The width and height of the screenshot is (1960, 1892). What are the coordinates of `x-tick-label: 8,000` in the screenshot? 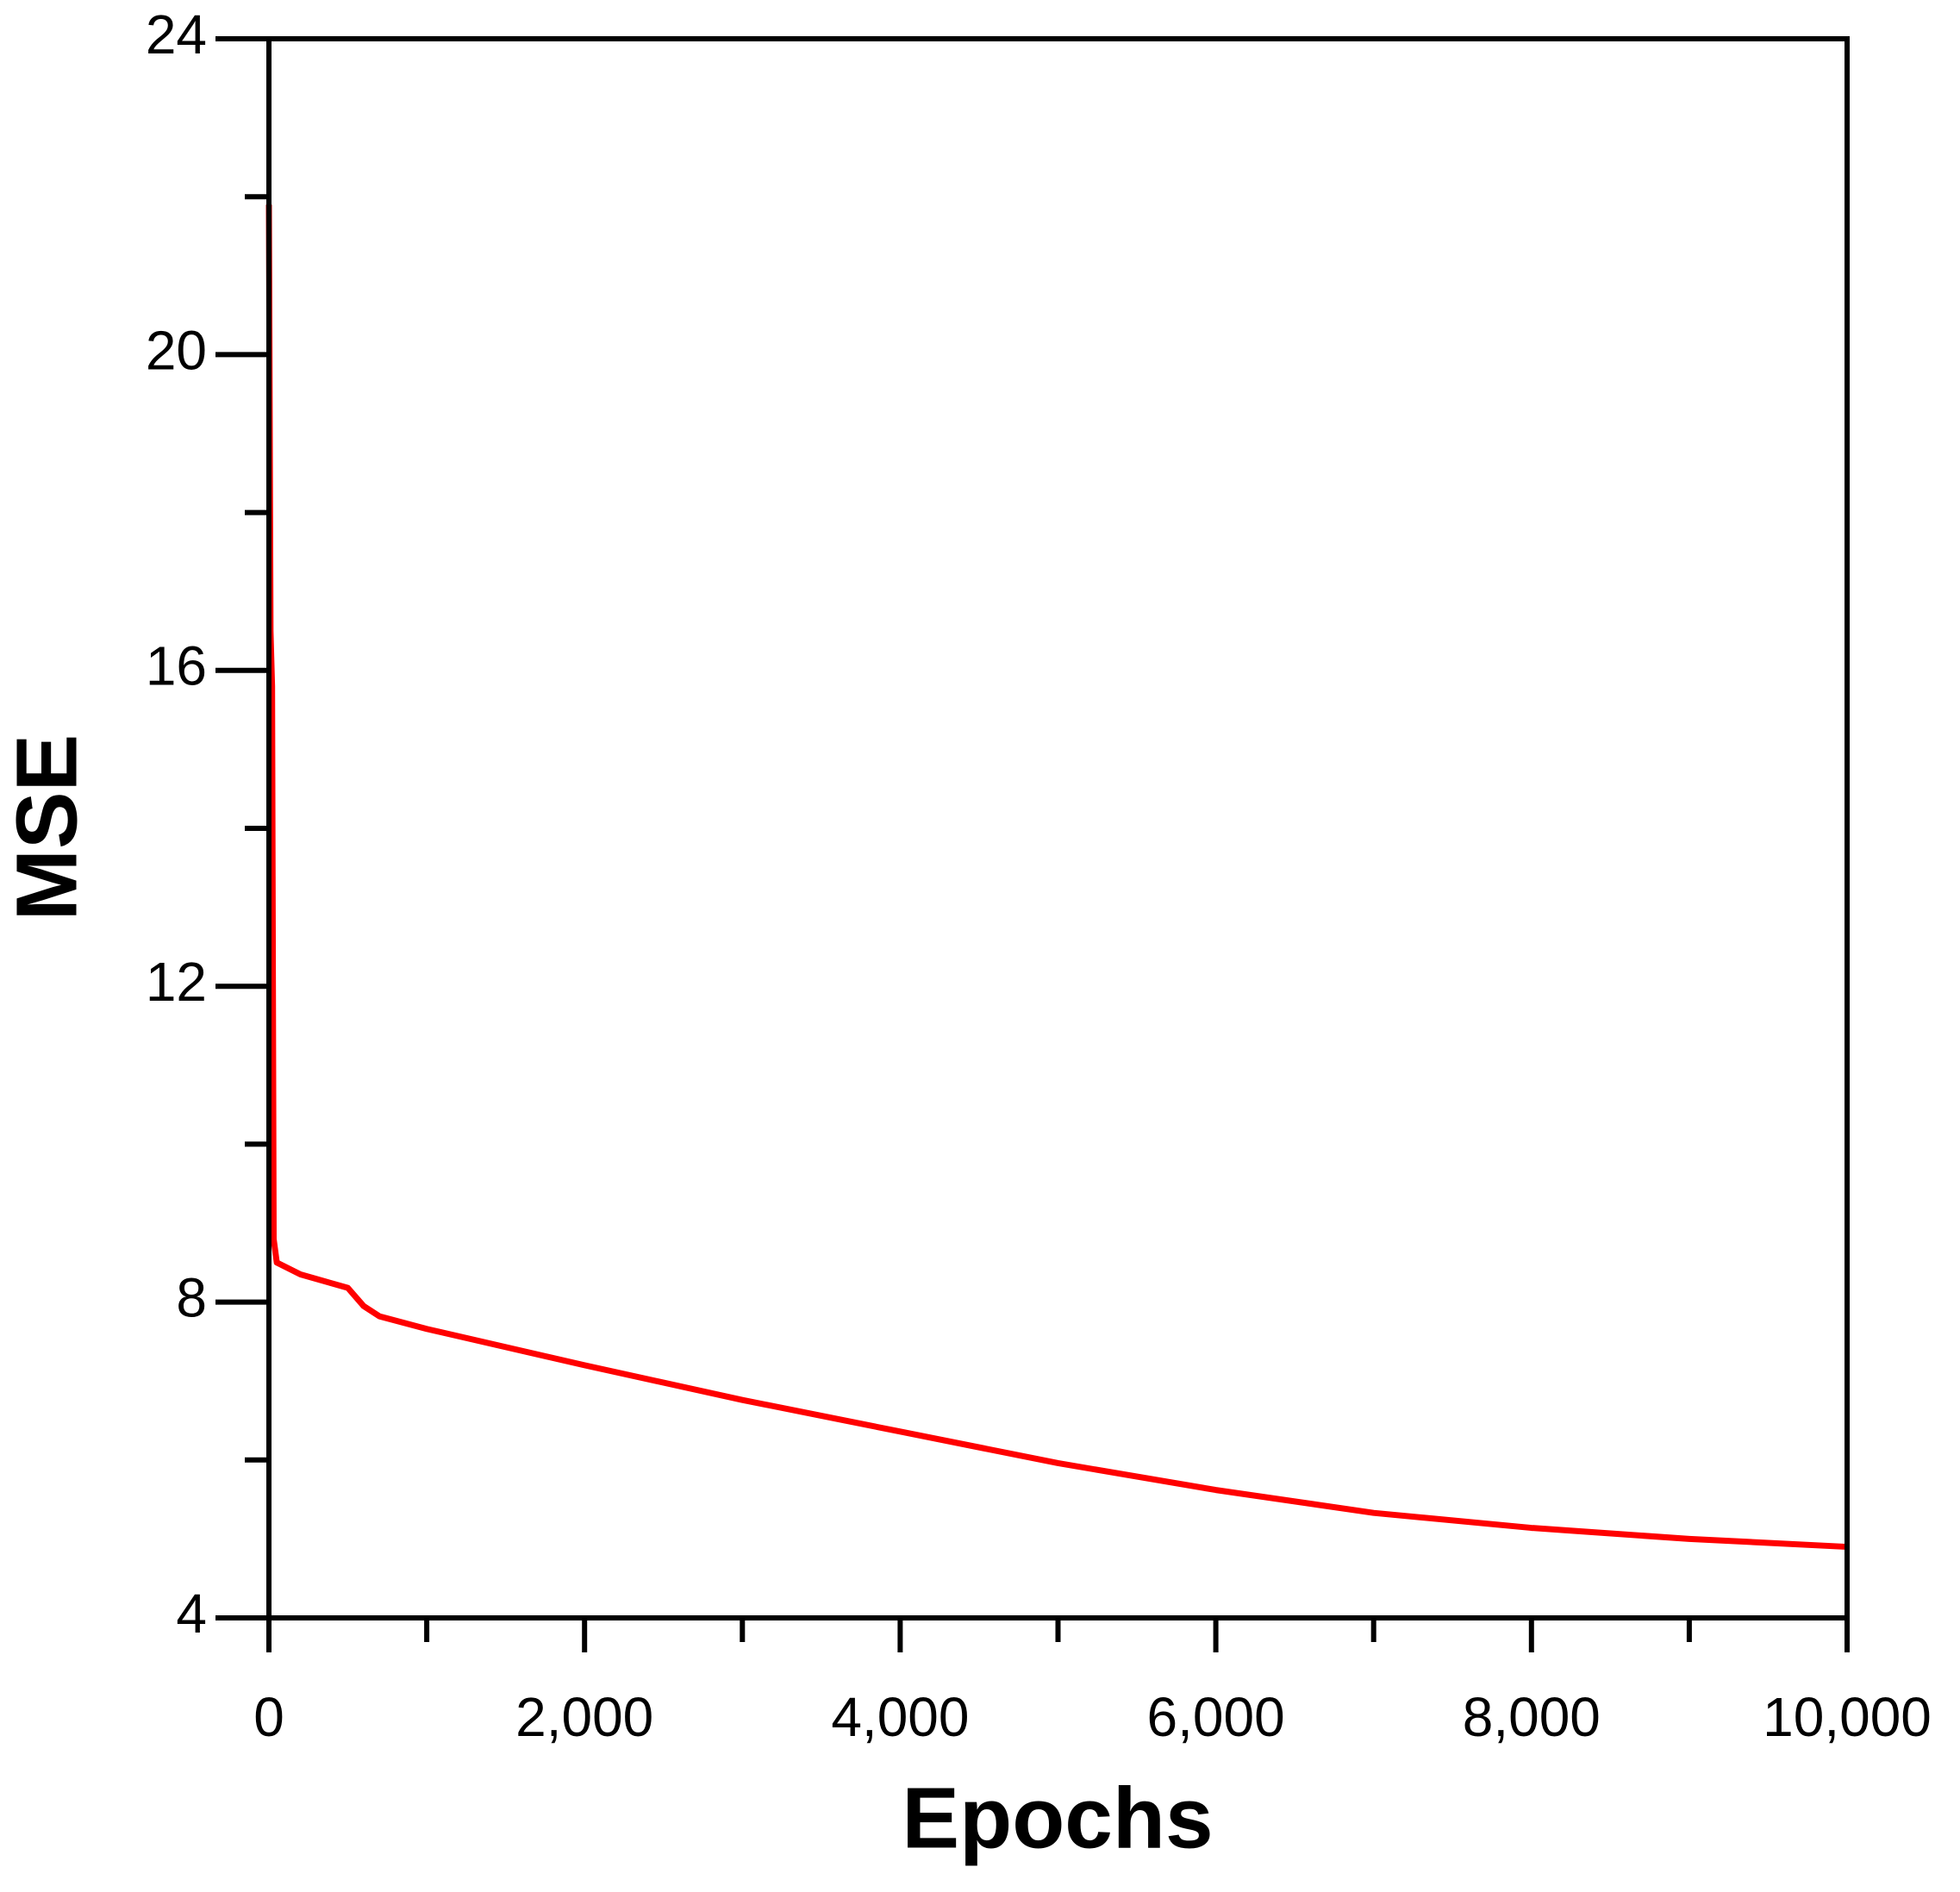 It's located at (1532, 1717).